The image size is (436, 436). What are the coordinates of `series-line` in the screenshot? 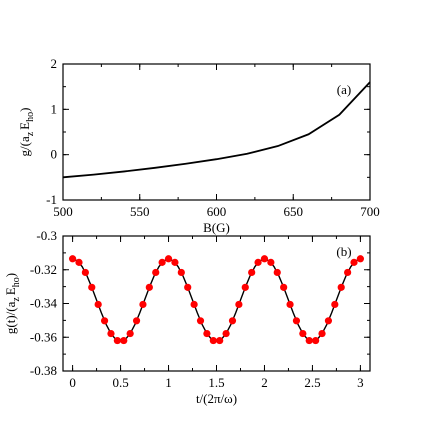 It's located at (216, 300).